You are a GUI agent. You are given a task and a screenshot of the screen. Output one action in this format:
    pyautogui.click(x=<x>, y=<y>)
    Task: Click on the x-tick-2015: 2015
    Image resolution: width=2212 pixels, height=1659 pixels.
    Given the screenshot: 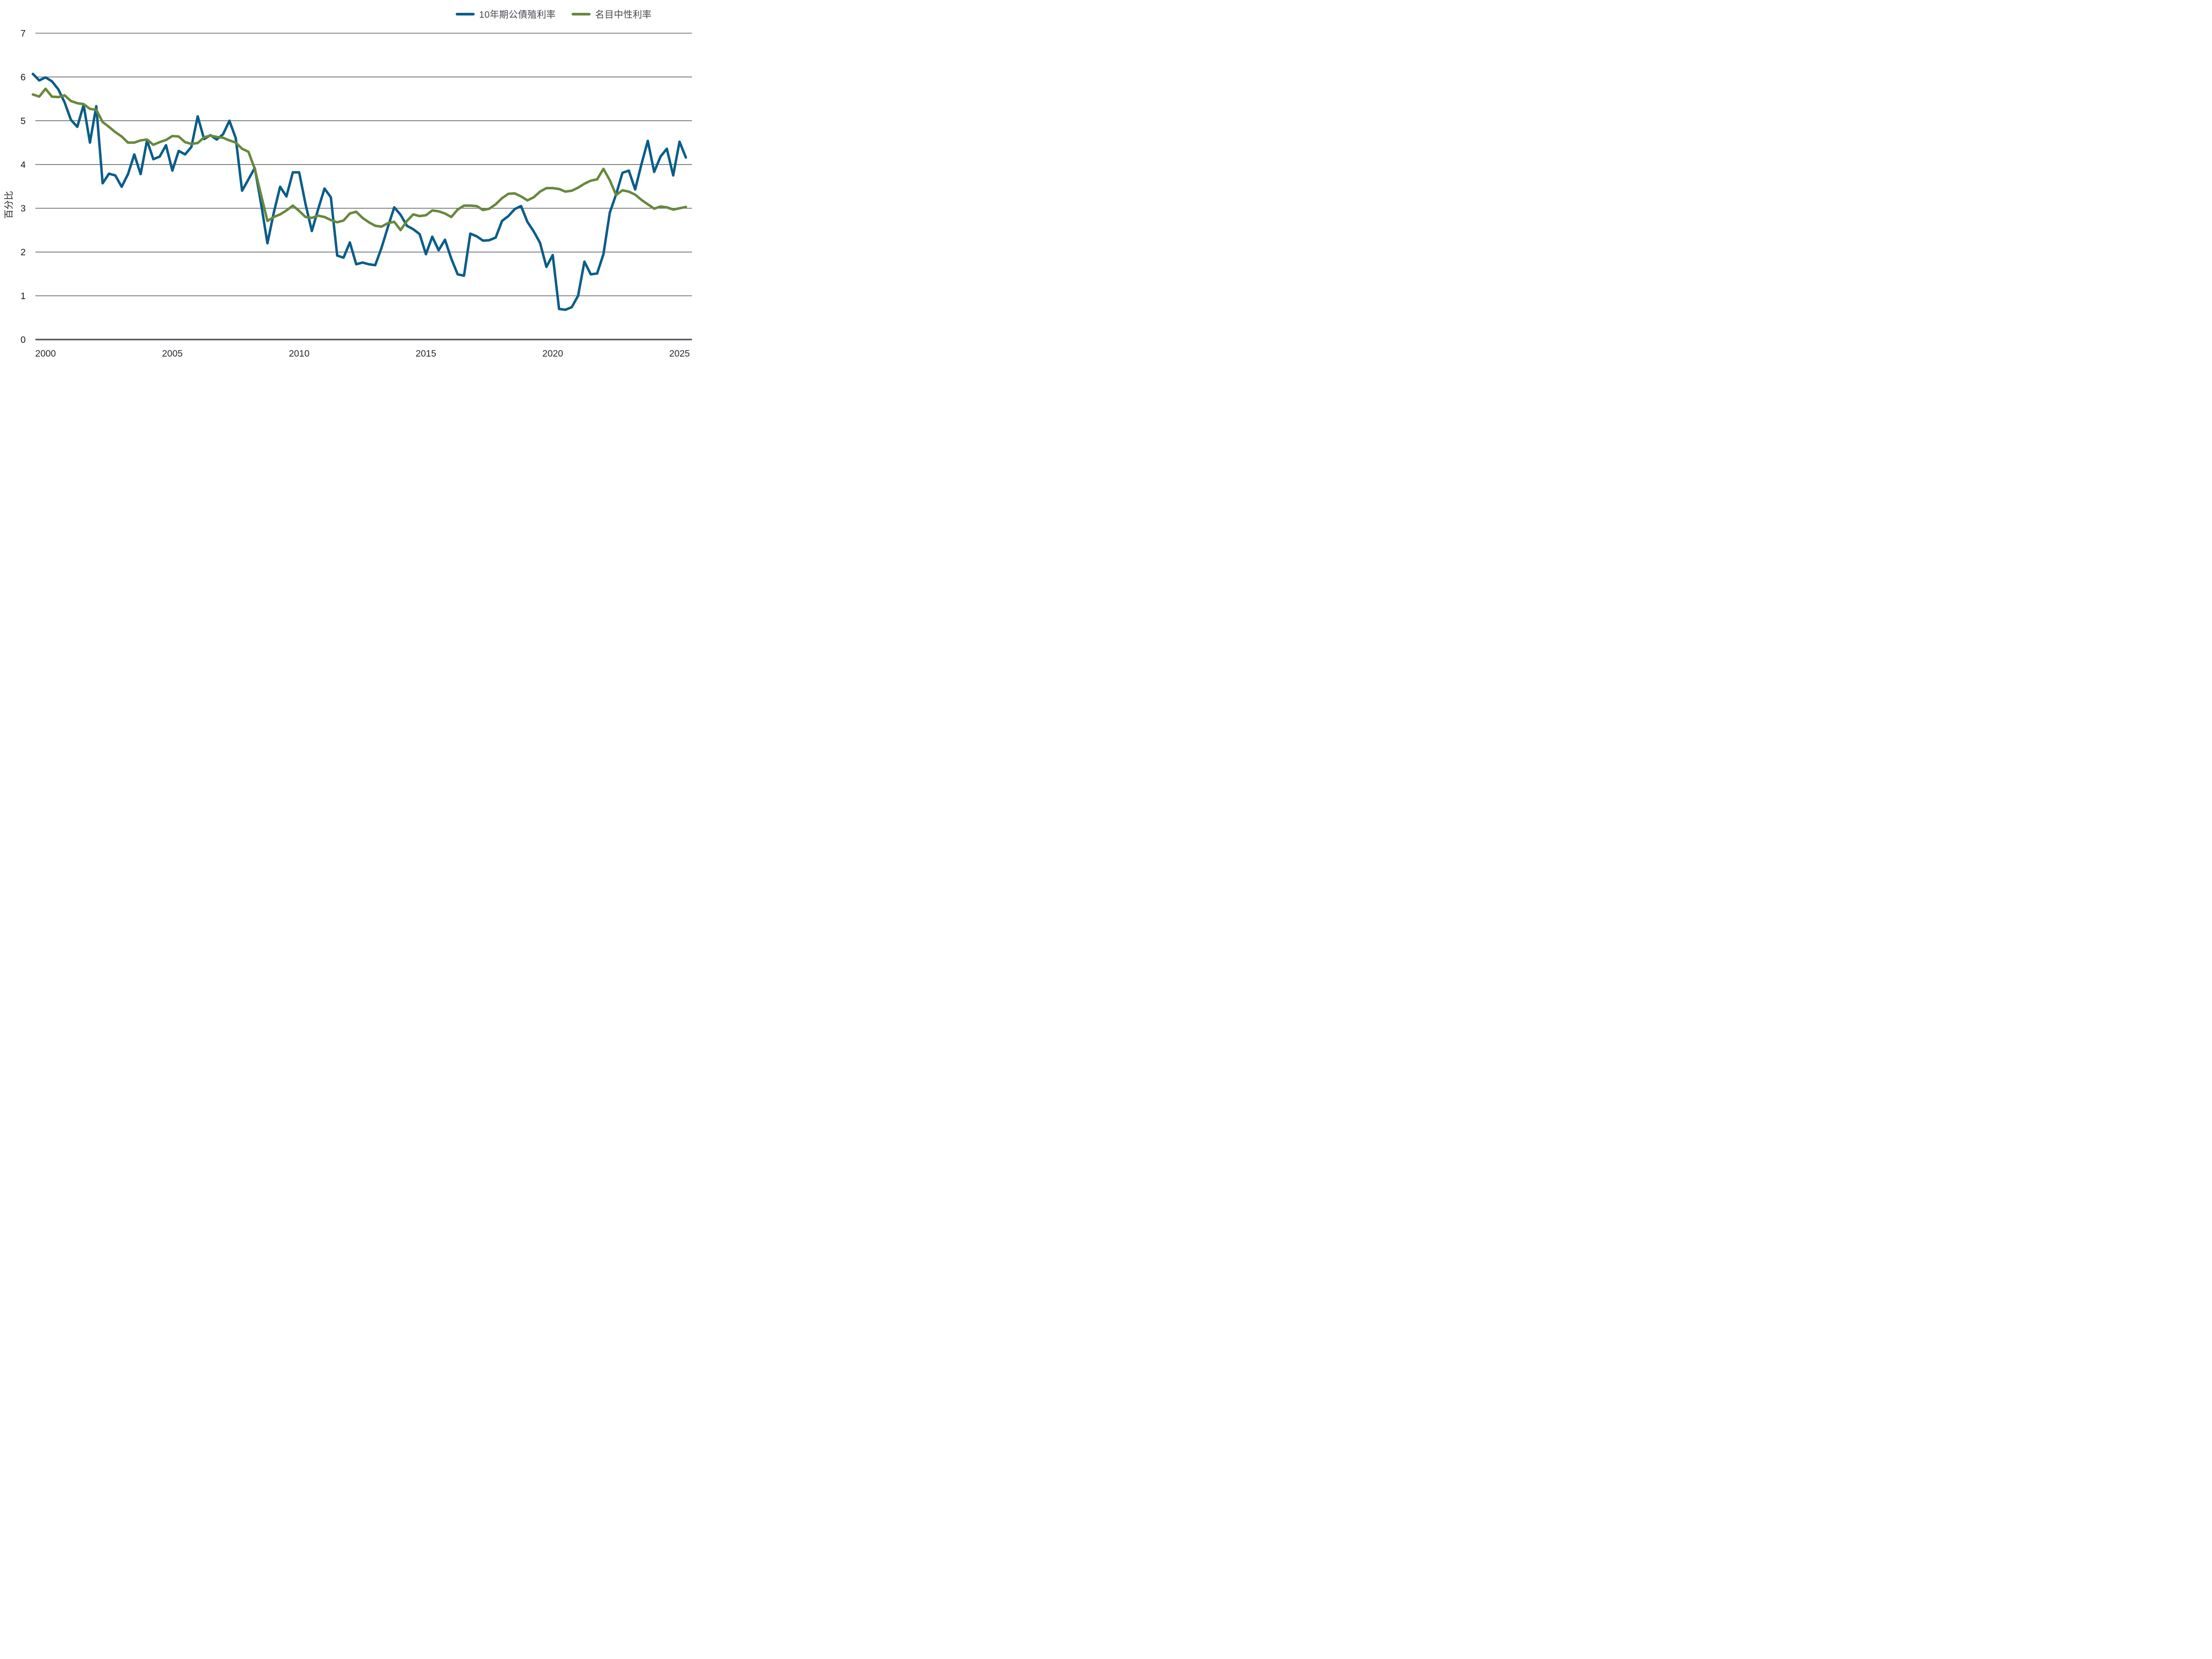 What is the action you would take?
    pyautogui.click(x=425, y=354)
    